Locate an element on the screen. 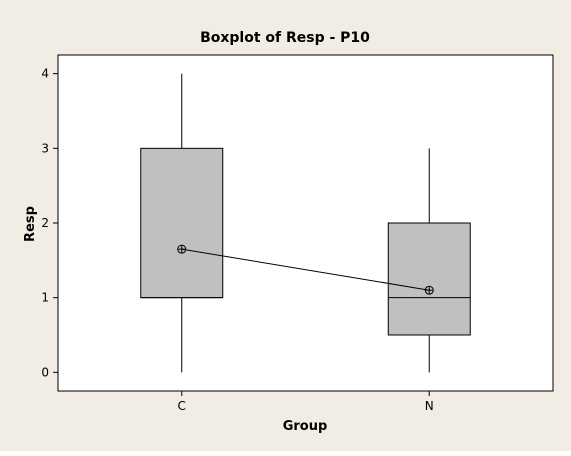  x-tick-label: N is located at coordinates (429, 406).